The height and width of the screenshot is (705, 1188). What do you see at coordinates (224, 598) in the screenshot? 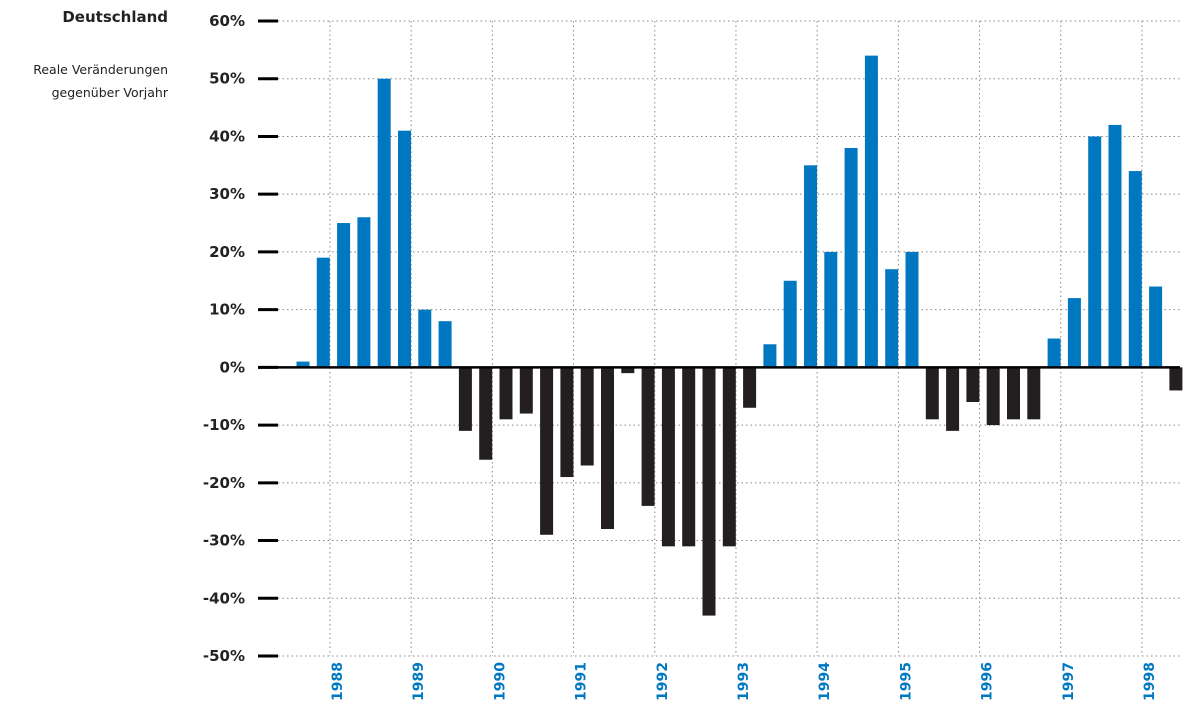
I see `y-tick-label: -40%` at bounding box center [224, 598].